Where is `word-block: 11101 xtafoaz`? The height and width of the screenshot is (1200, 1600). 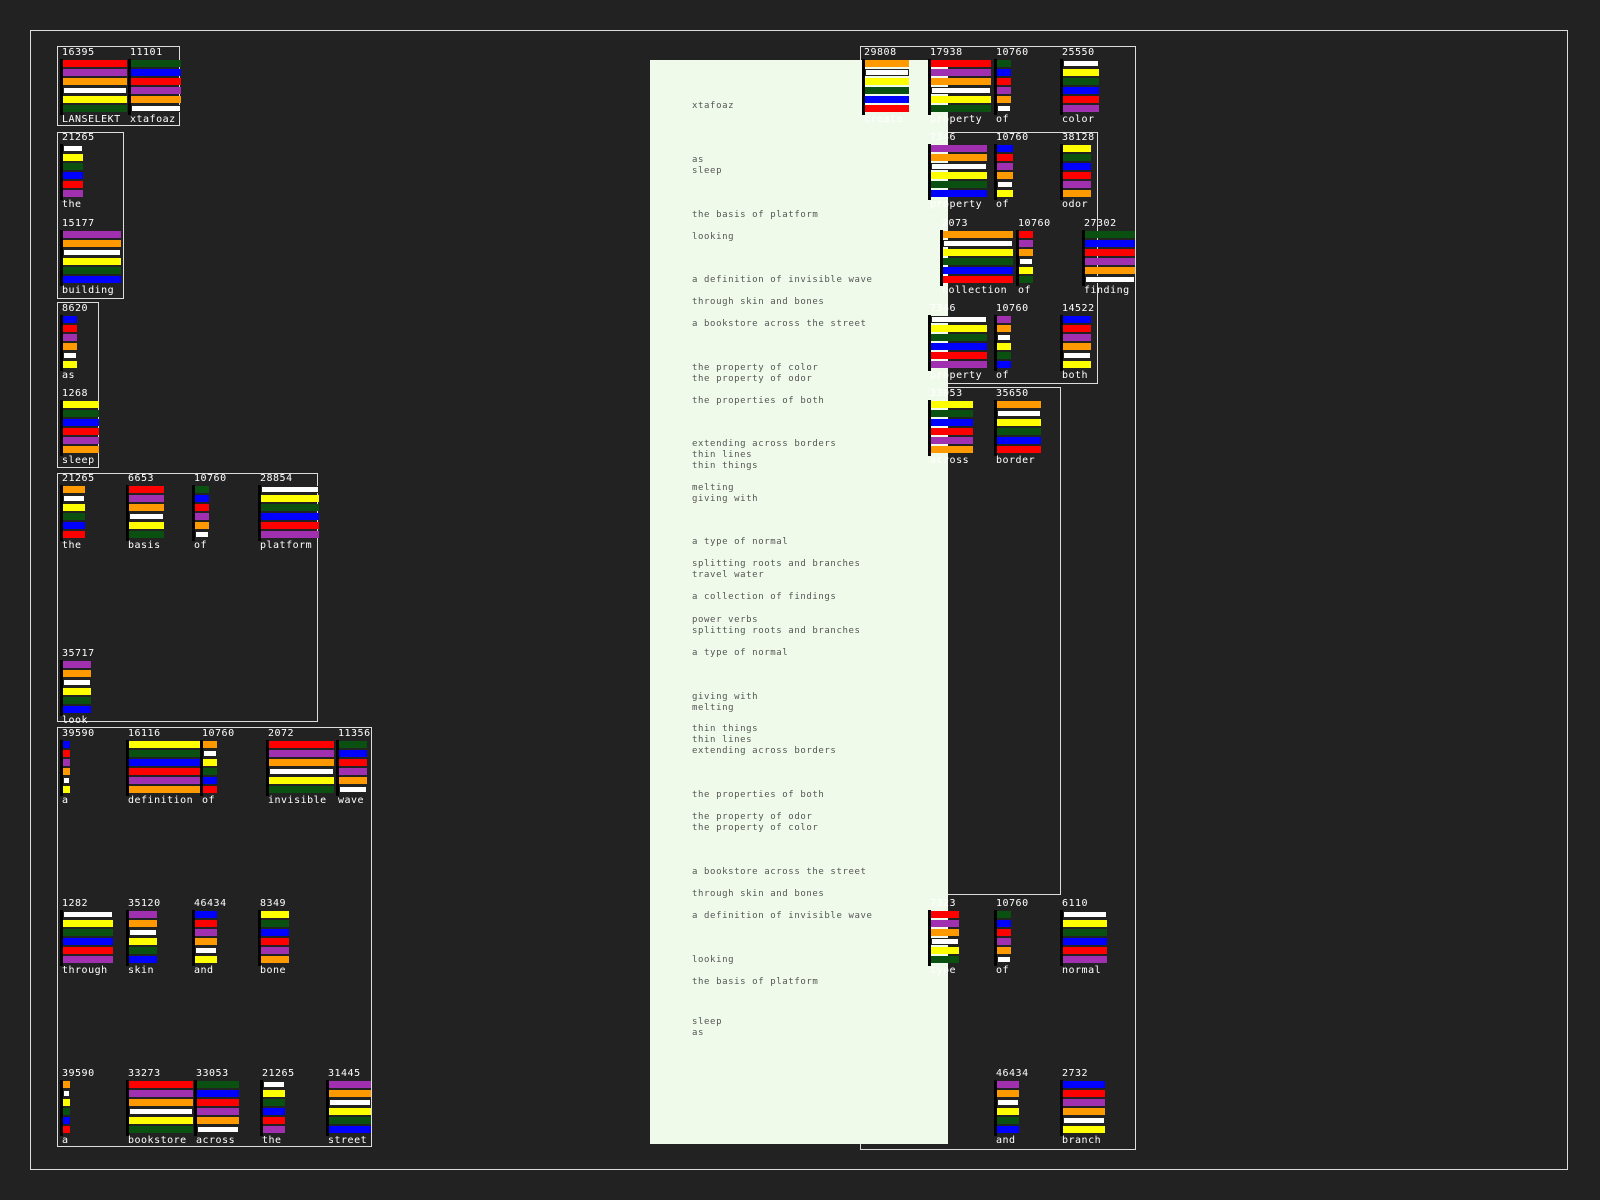 word-block: 11101 xtafoaz is located at coordinates (155, 86).